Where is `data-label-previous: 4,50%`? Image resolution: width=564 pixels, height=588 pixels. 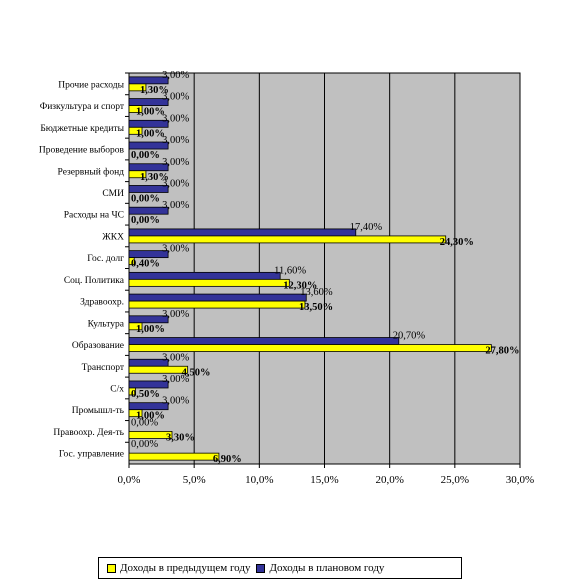
data-label-previous: 4,50% is located at coordinates (196, 372).